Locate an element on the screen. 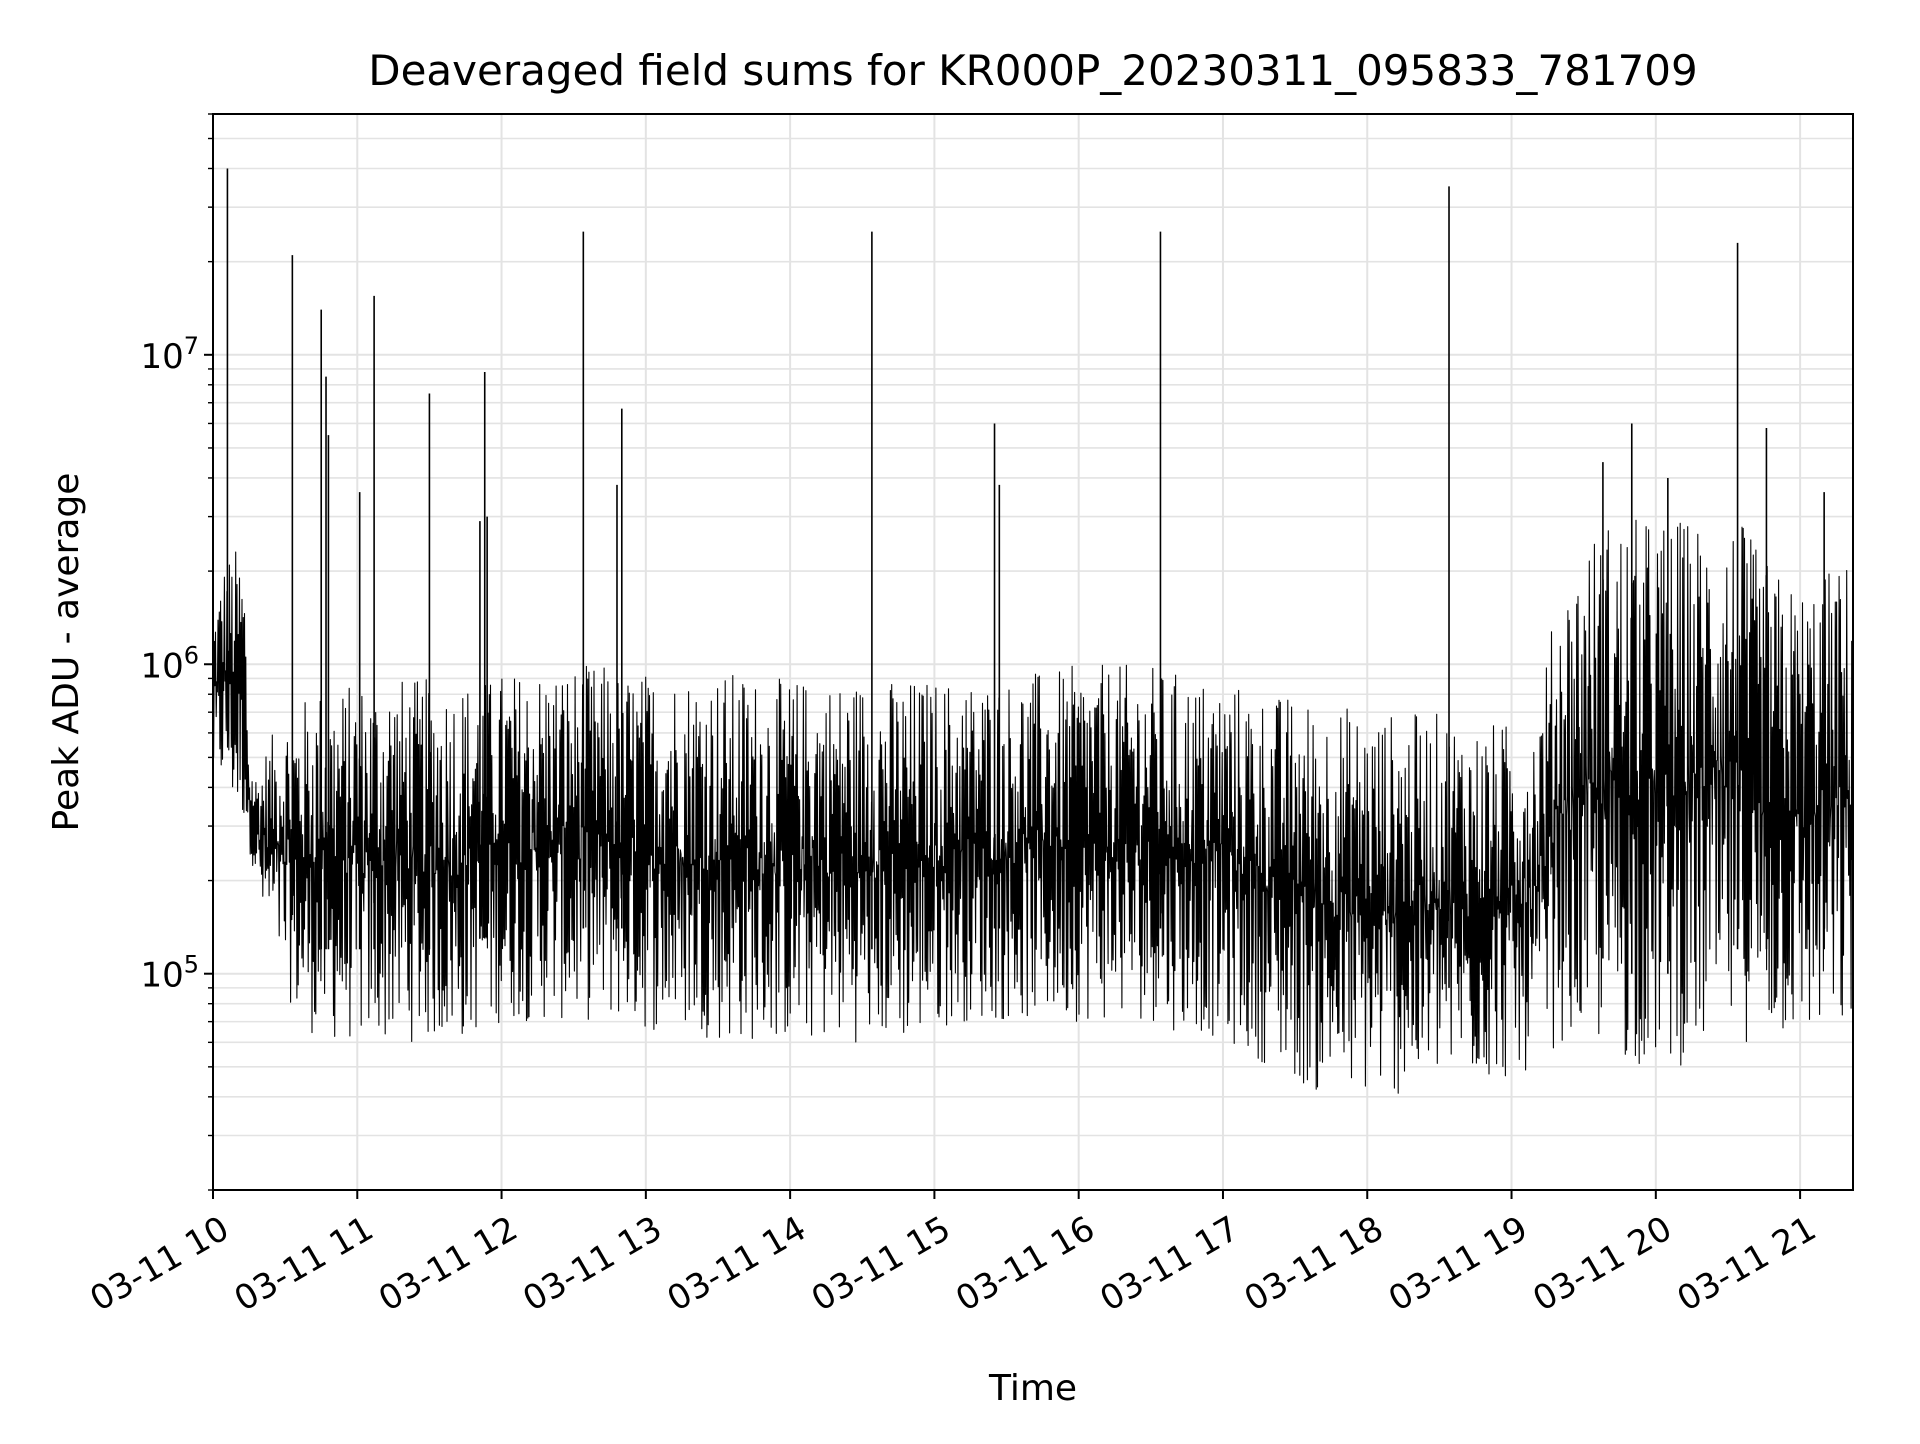  x-axis-label: Time is located at coordinates (1032, 1388).